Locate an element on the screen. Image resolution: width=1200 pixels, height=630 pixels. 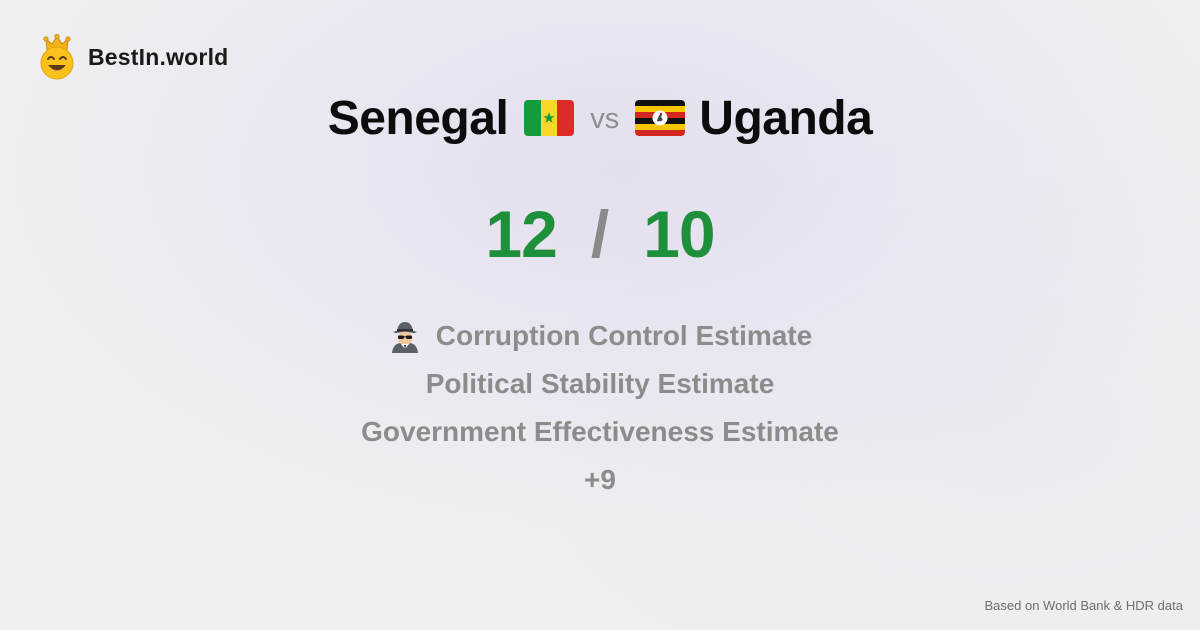
more-metrics-label: +9 is located at coordinates (600, 479).